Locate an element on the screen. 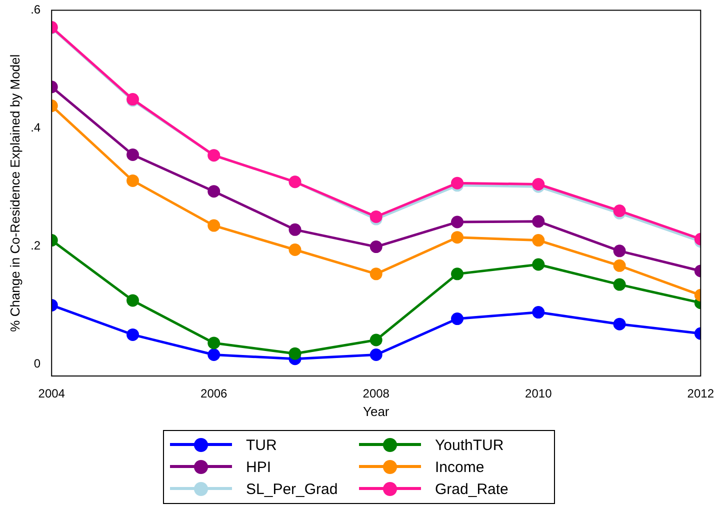  legend-label: TUR is located at coordinates (261, 445).